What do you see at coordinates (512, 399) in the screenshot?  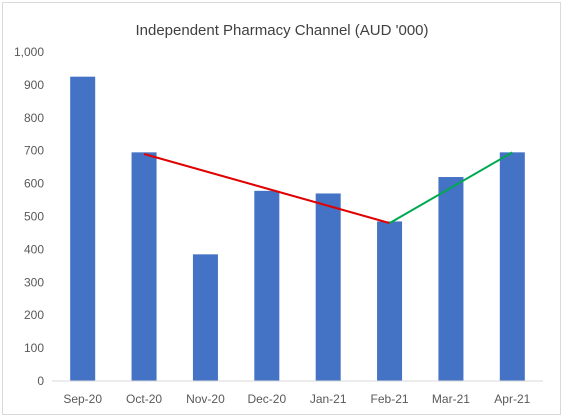 I see `x-tick-label: Apr-21` at bounding box center [512, 399].